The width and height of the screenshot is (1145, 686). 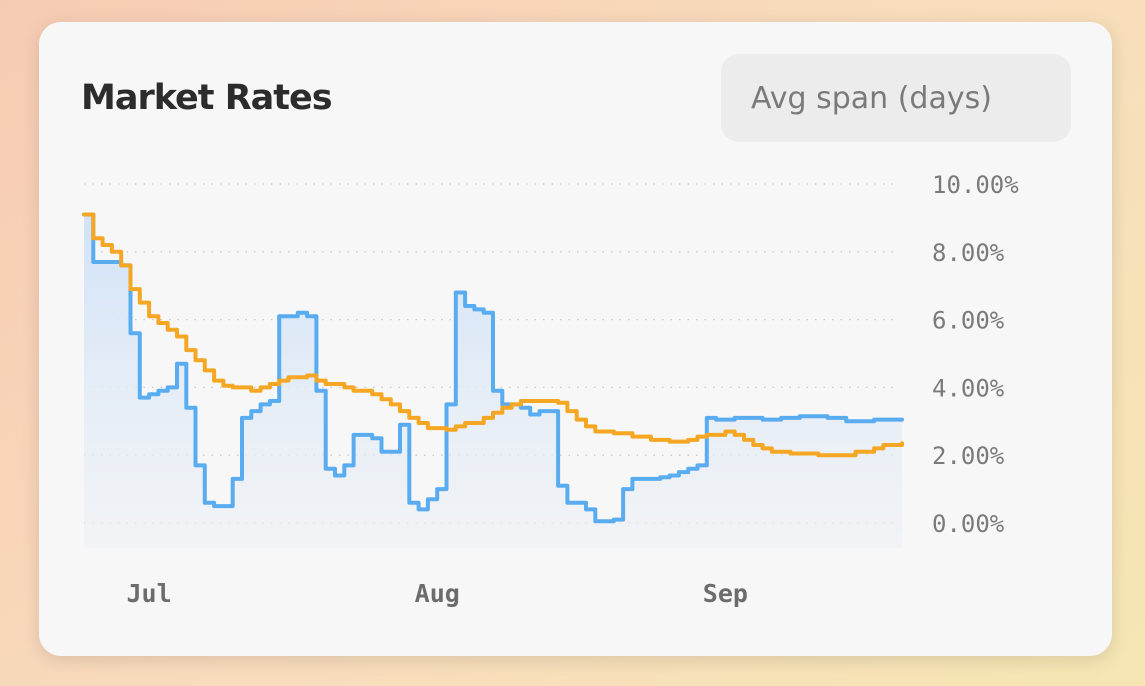 I want to click on y-tick-label: 8.00%, so click(x=968, y=253).